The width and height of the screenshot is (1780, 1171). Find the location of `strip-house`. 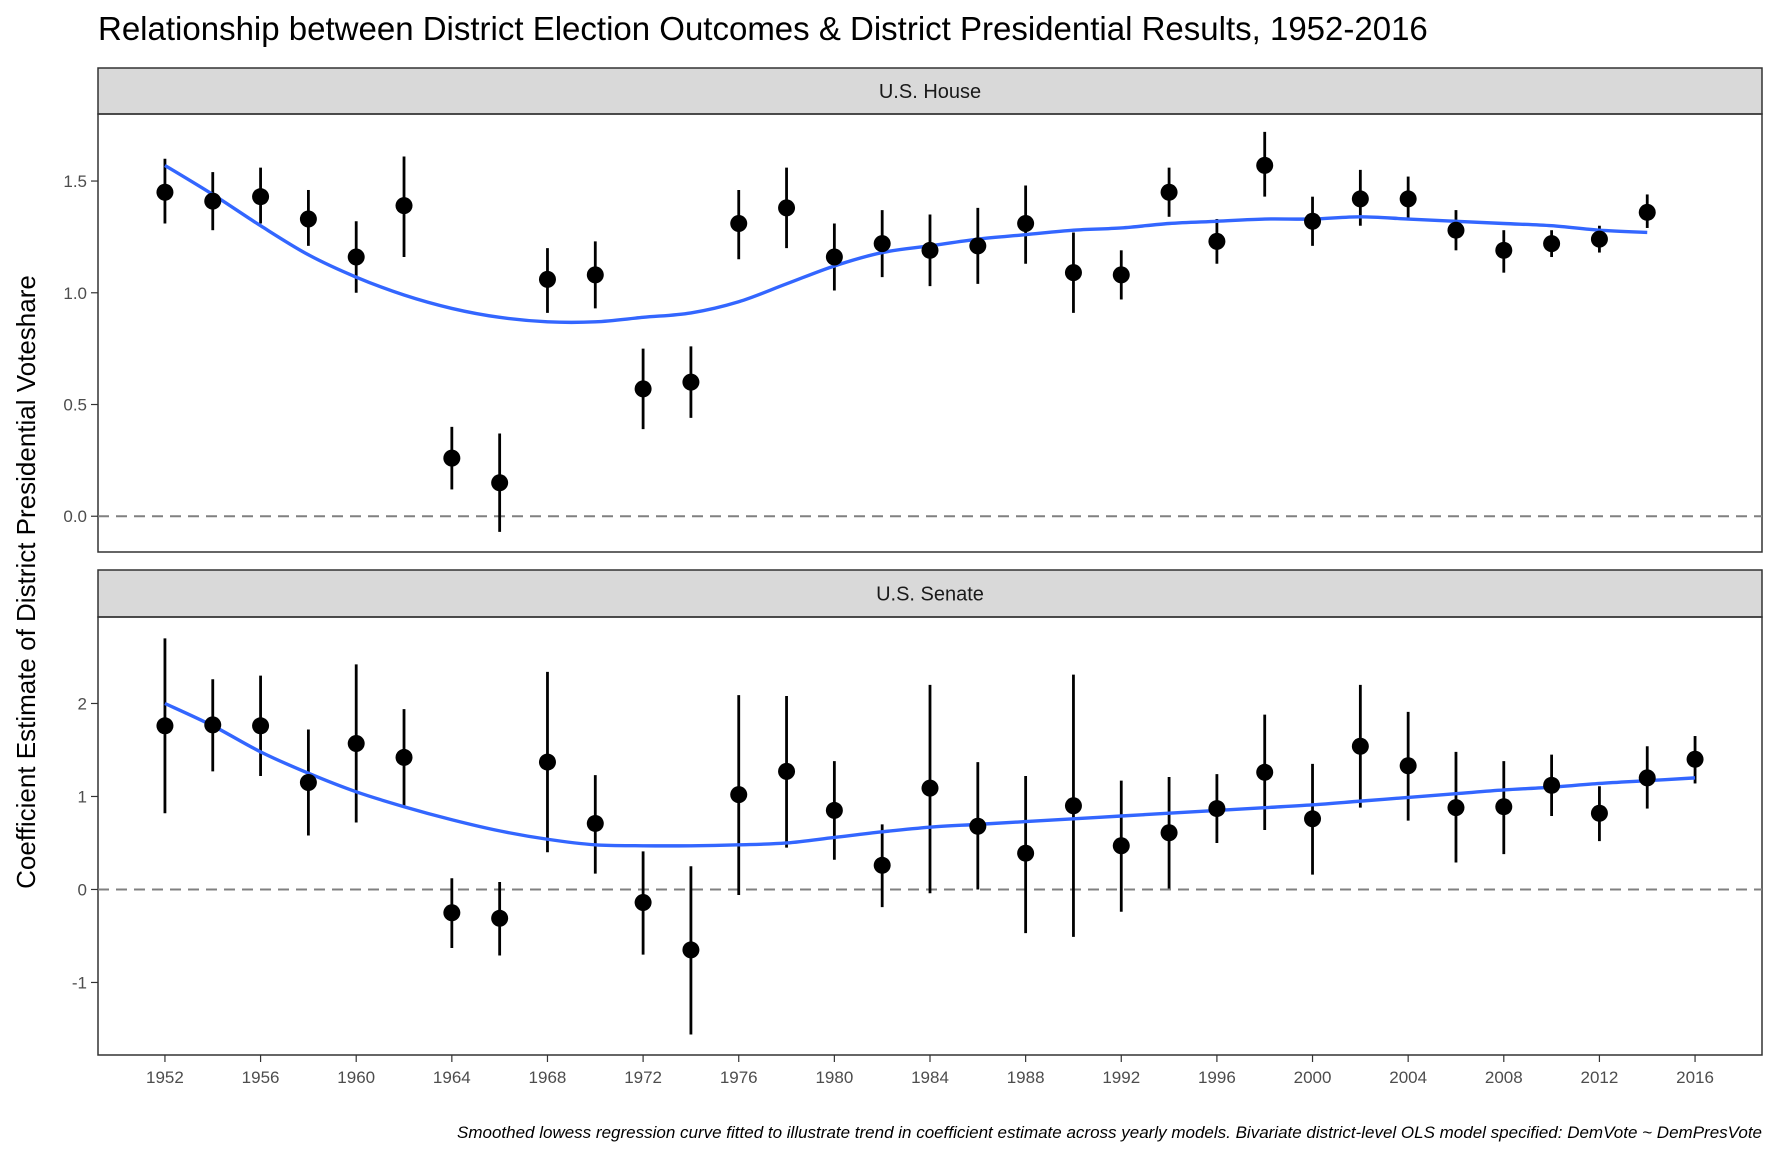

strip-house is located at coordinates (930, 91).